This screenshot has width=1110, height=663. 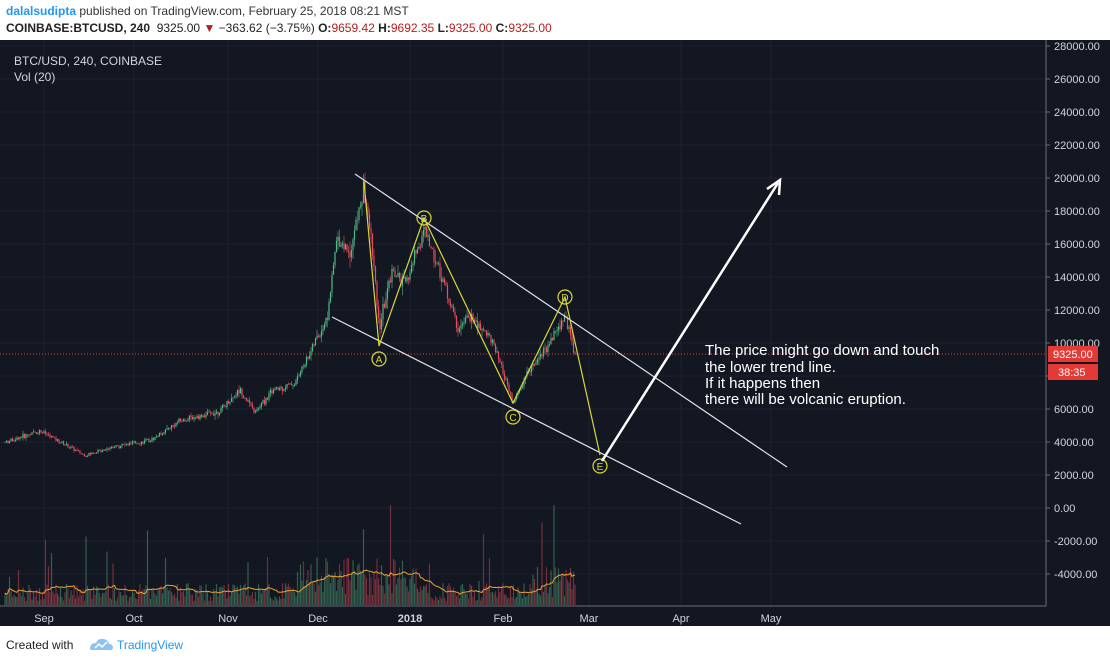 I want to click on price-axis-label: 12000.00, so click(x=1077, y=311).